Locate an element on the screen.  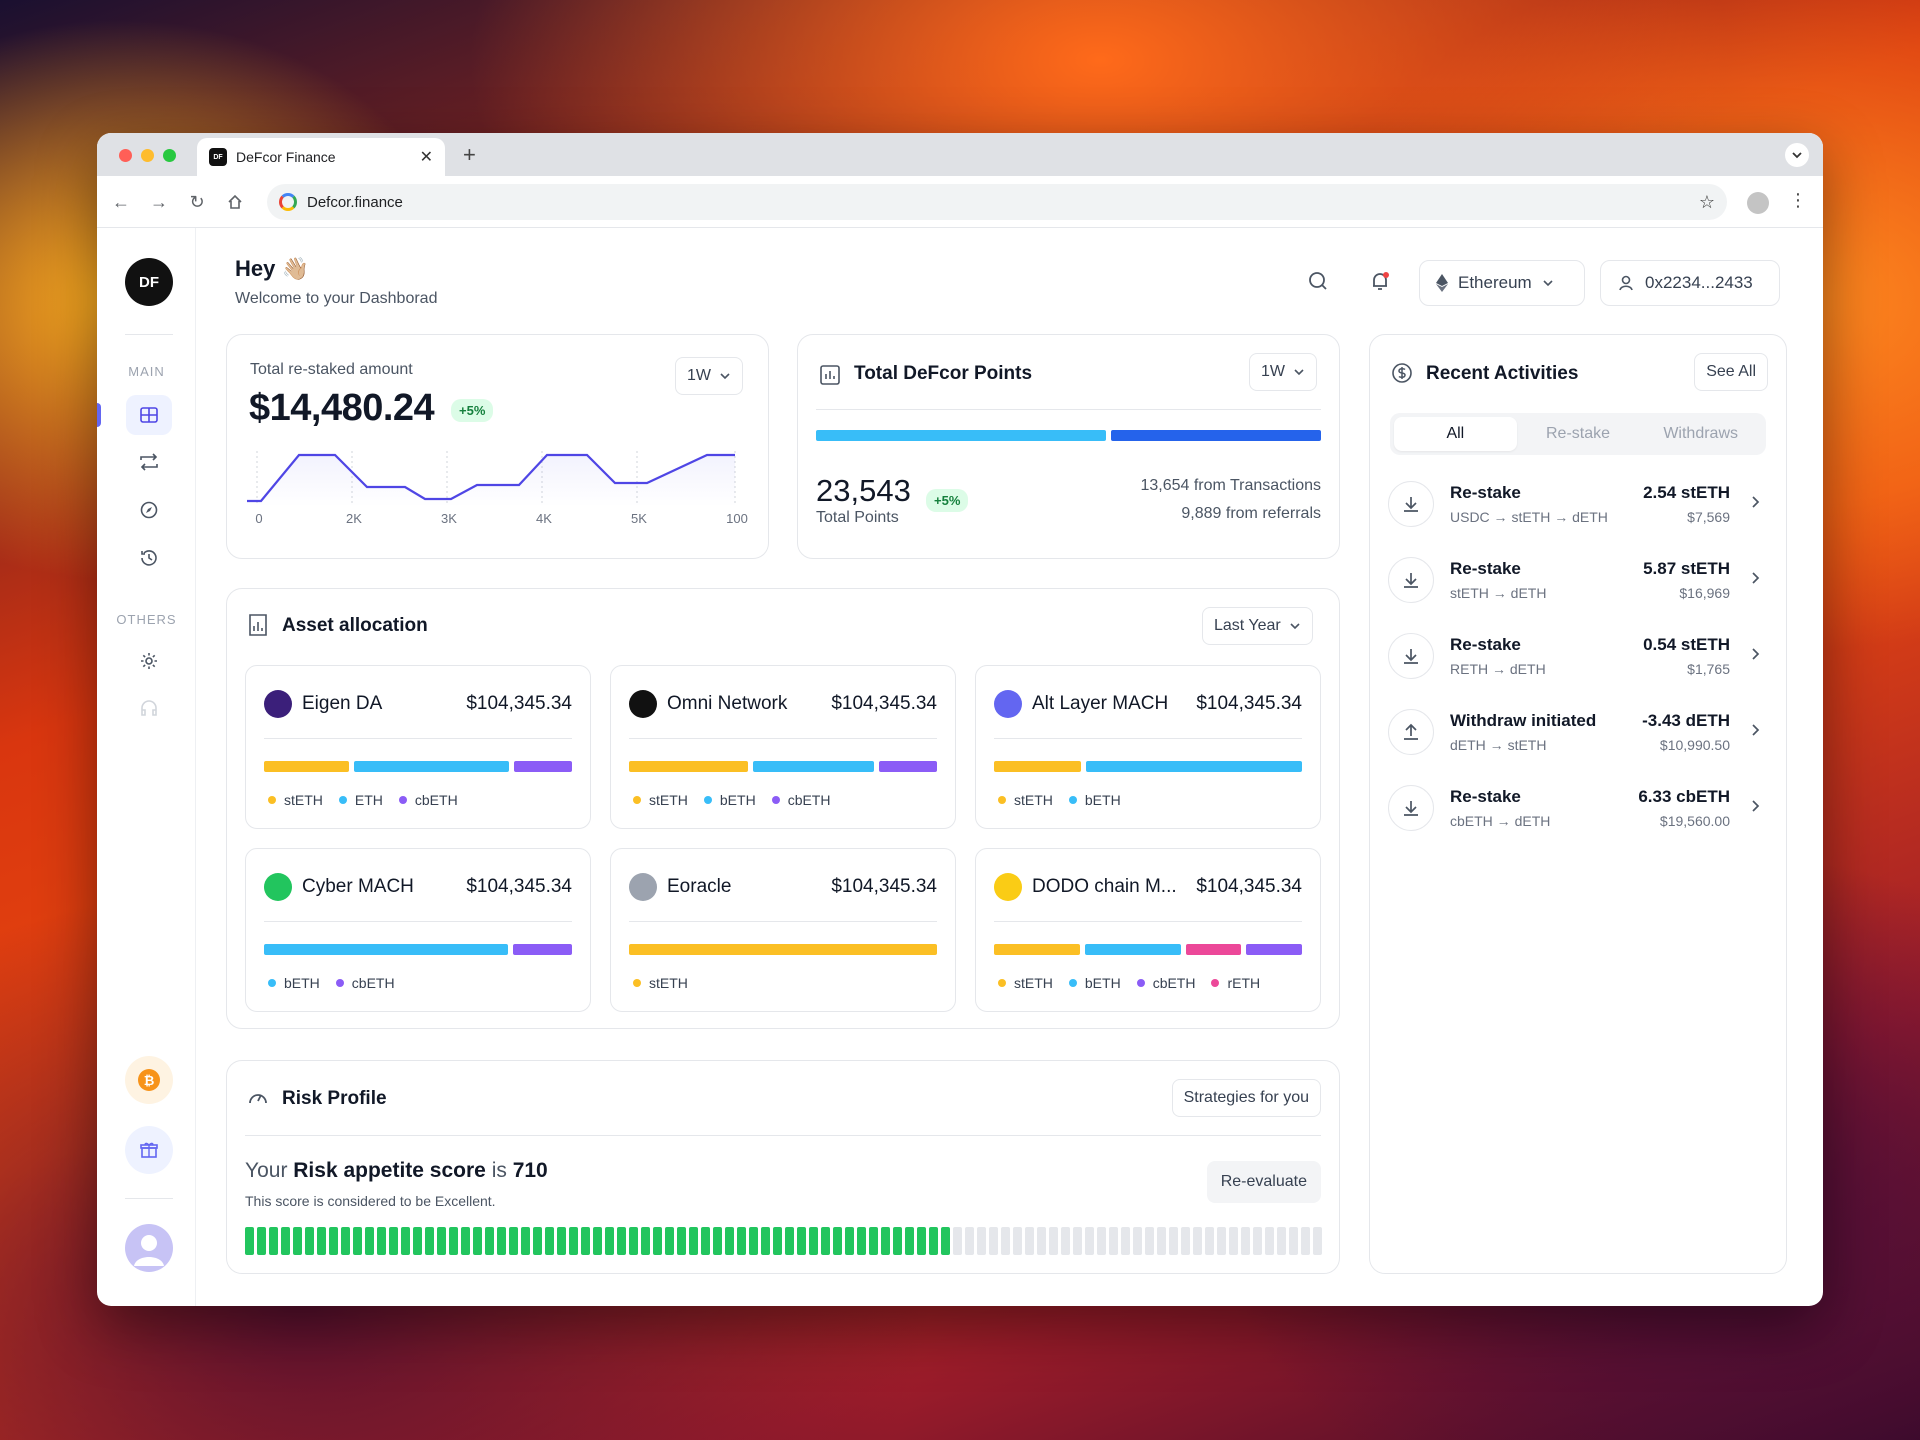
activity-type: Withdraw initiated is located at coordinates (1523, 720).